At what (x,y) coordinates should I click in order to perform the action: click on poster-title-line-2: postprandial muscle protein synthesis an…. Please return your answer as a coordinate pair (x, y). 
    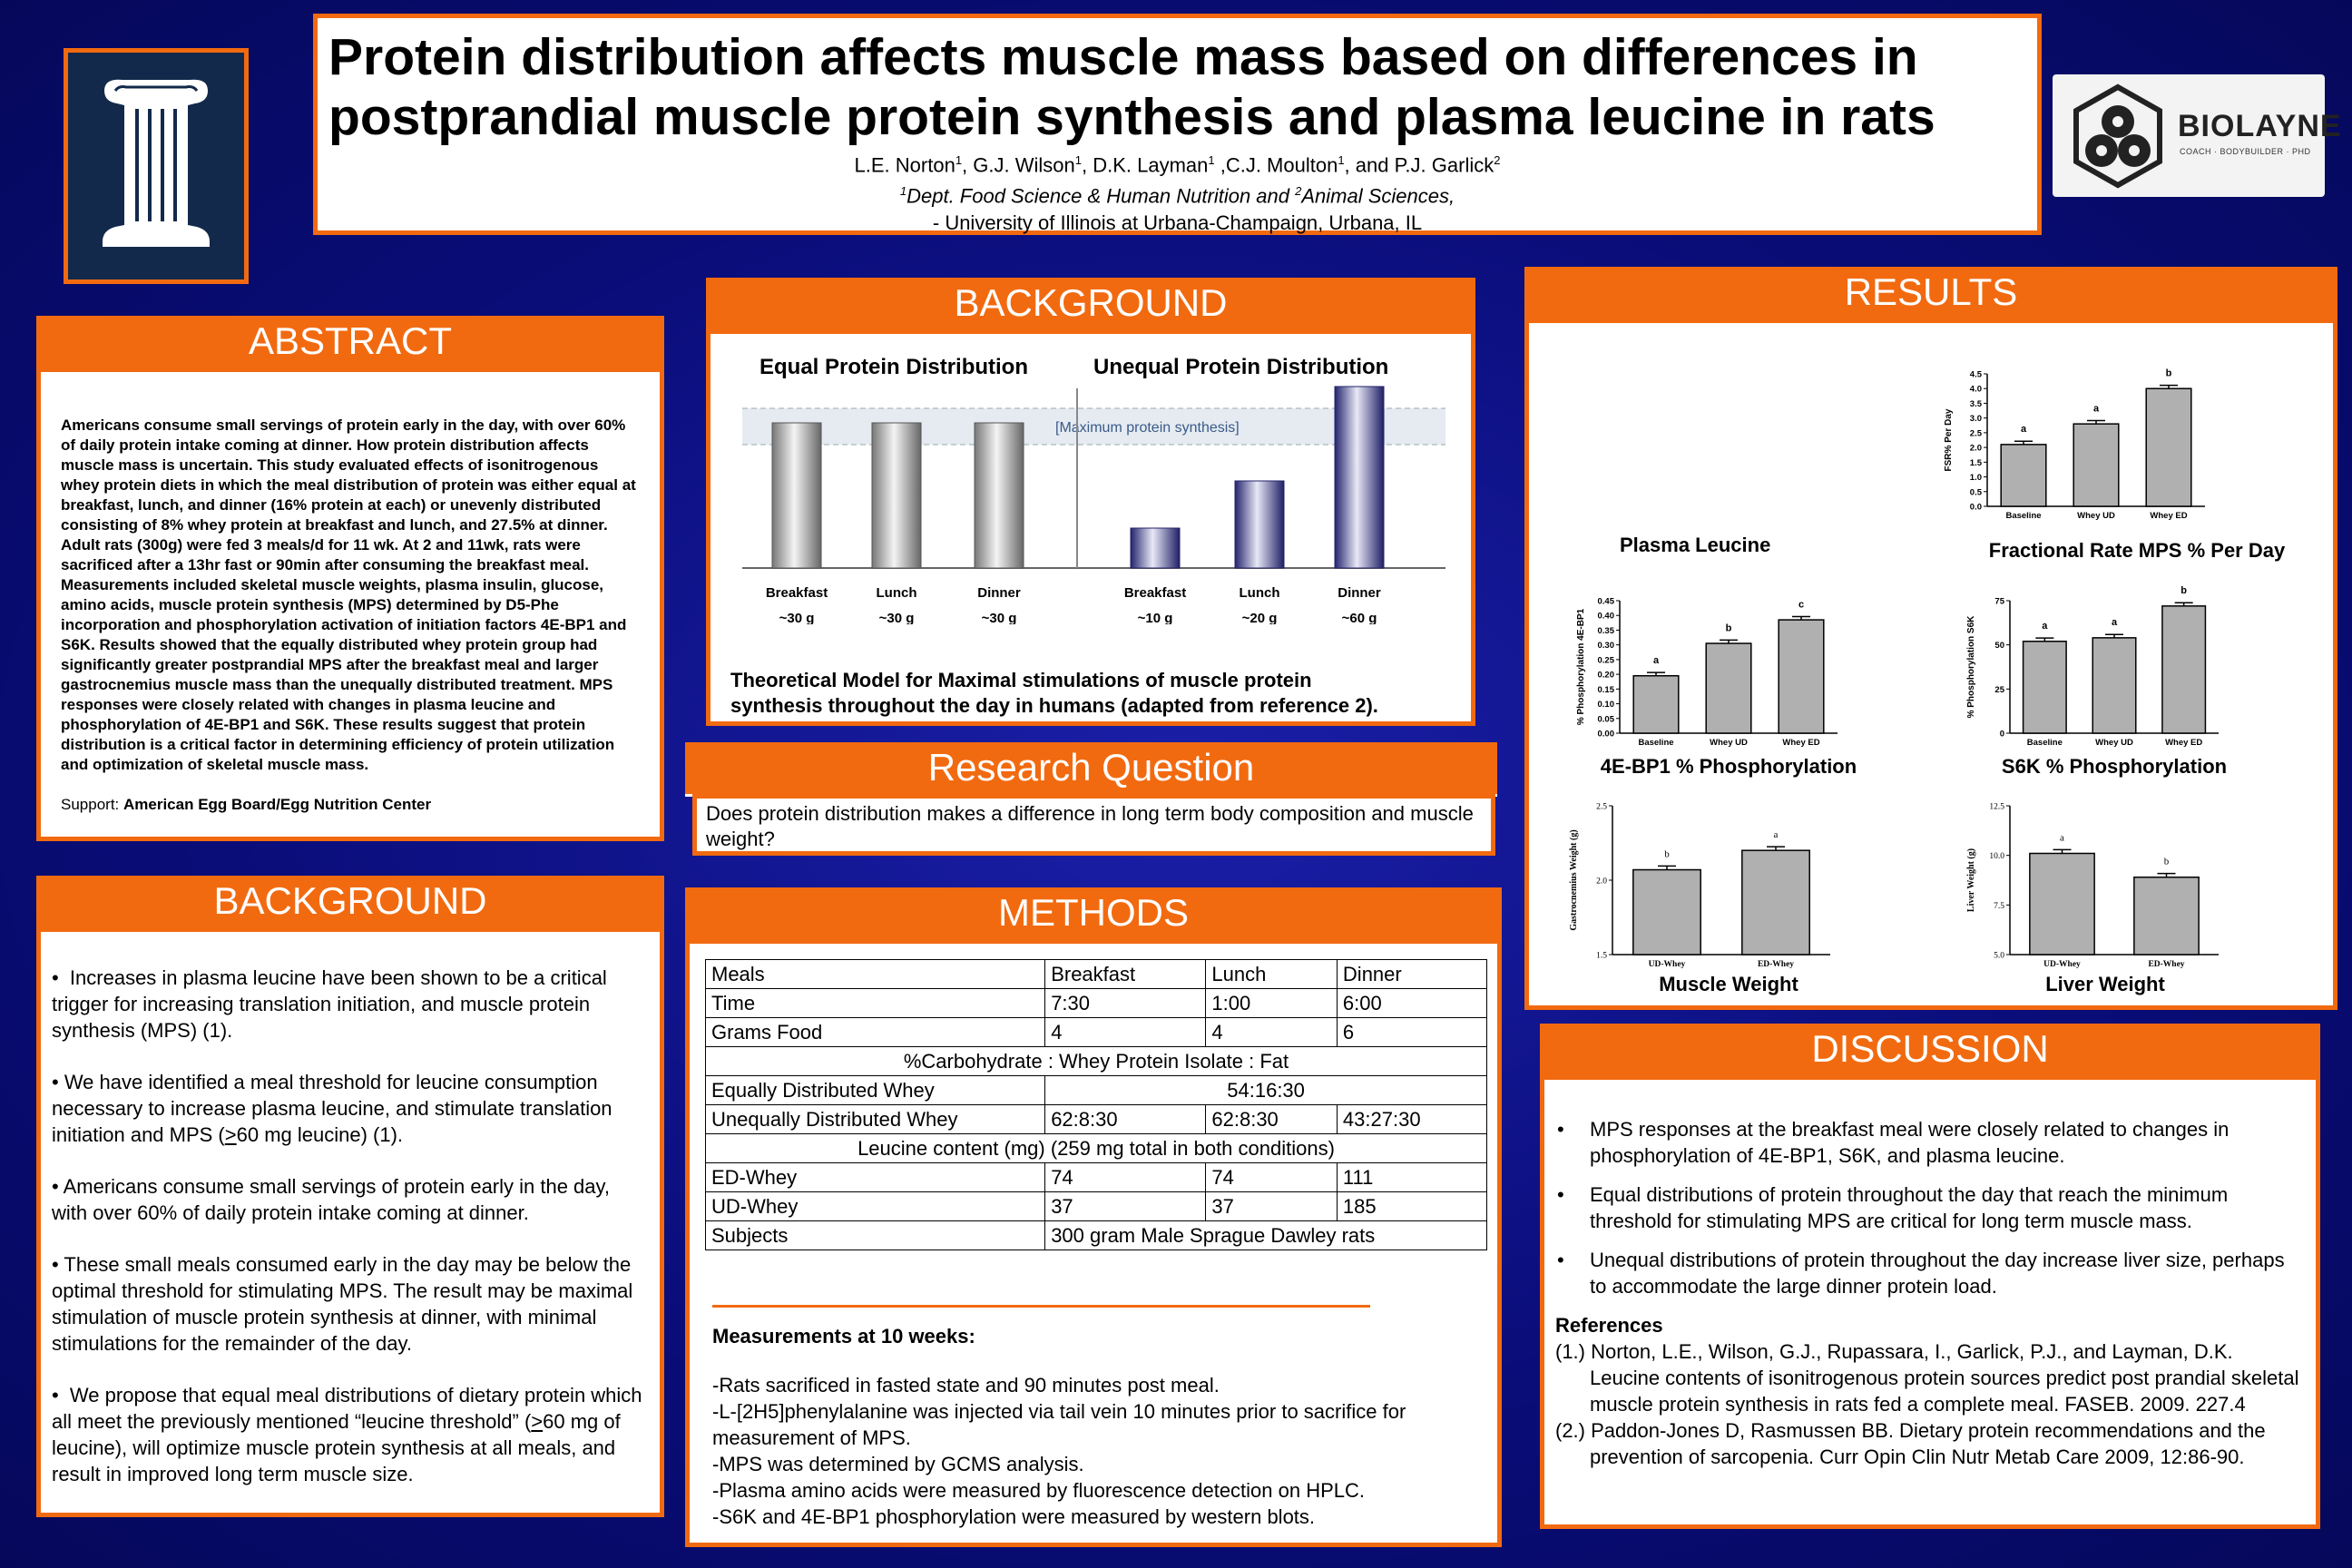
    Looking at the image, I should click on (1132, 117).